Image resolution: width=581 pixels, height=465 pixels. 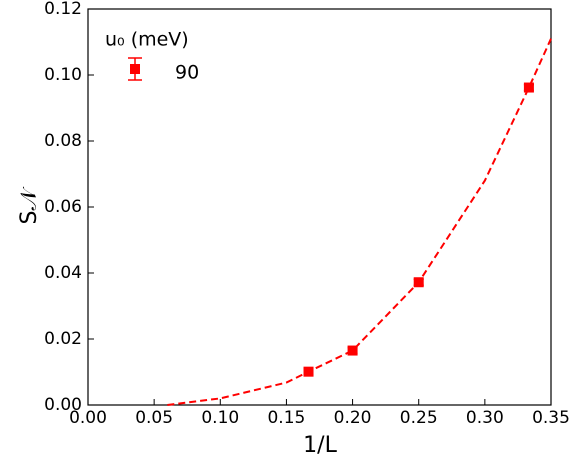 I want to click on y-tick-label: 0.04, so click(x=63, y=273).